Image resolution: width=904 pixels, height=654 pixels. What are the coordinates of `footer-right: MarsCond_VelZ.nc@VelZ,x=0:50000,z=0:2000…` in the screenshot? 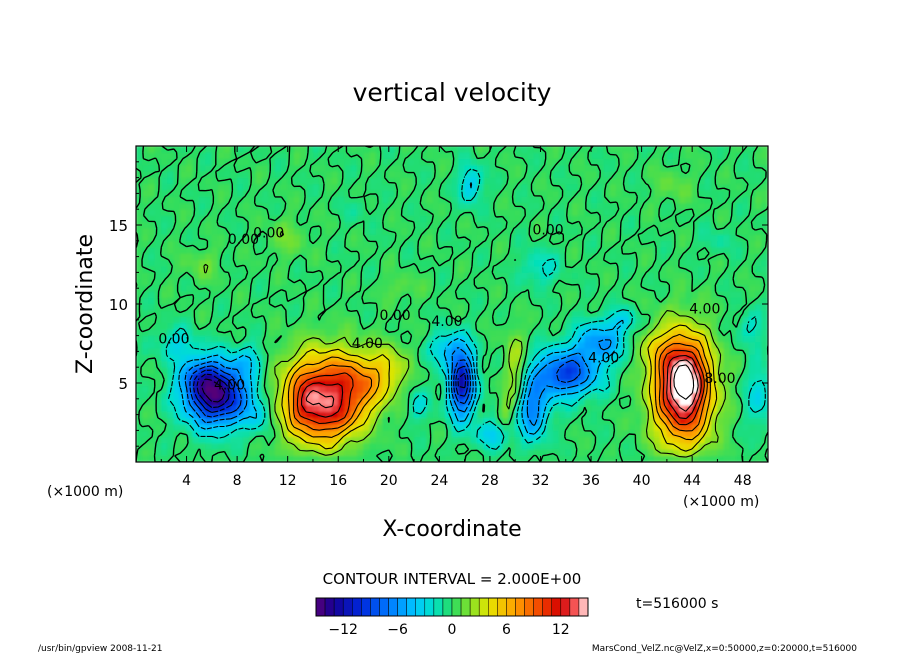 It's located at (724, 649).